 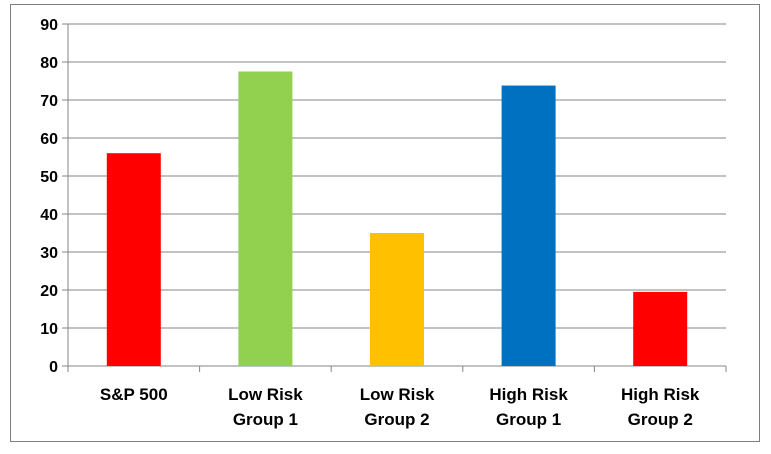 I want to click on y-tick-label: 90, so click(x=49, y=25).